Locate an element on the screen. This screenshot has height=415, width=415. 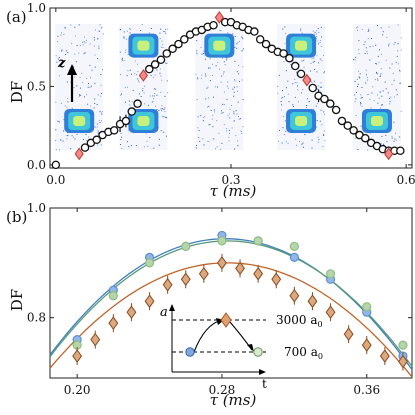
panel-a-diamond-point is located at coordinates (219, 17).